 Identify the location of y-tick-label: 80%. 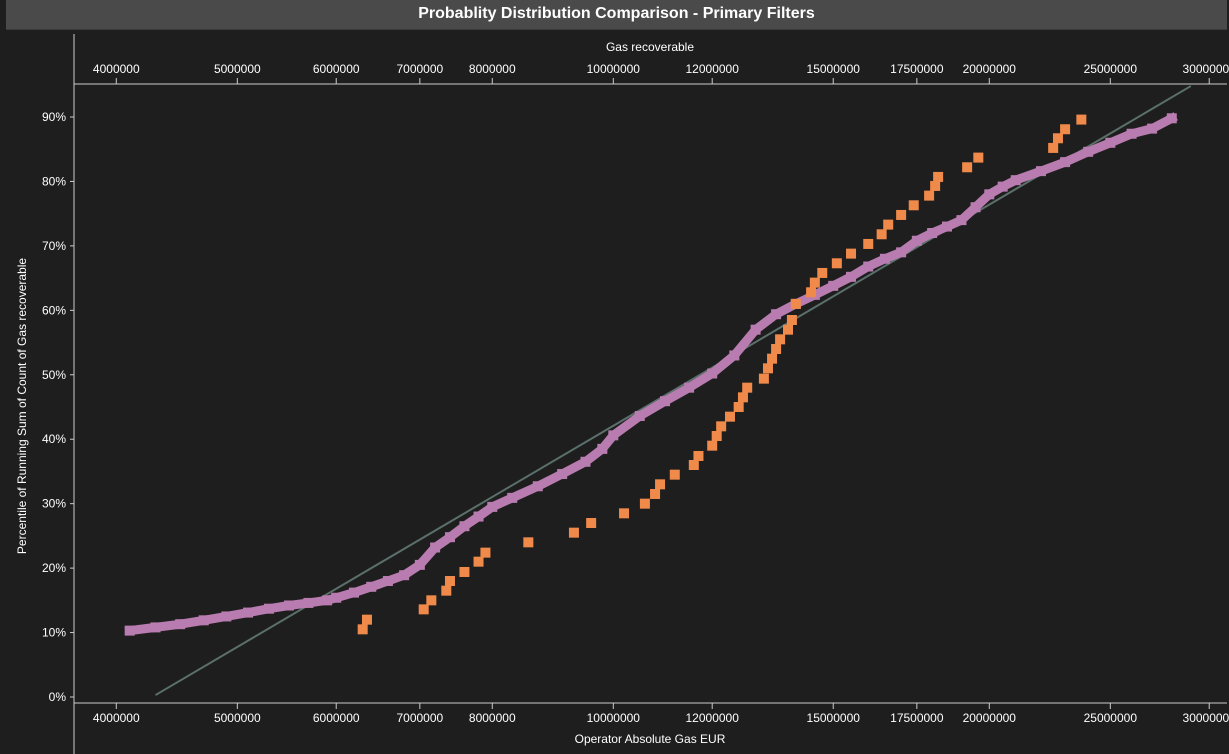
(54, 181).